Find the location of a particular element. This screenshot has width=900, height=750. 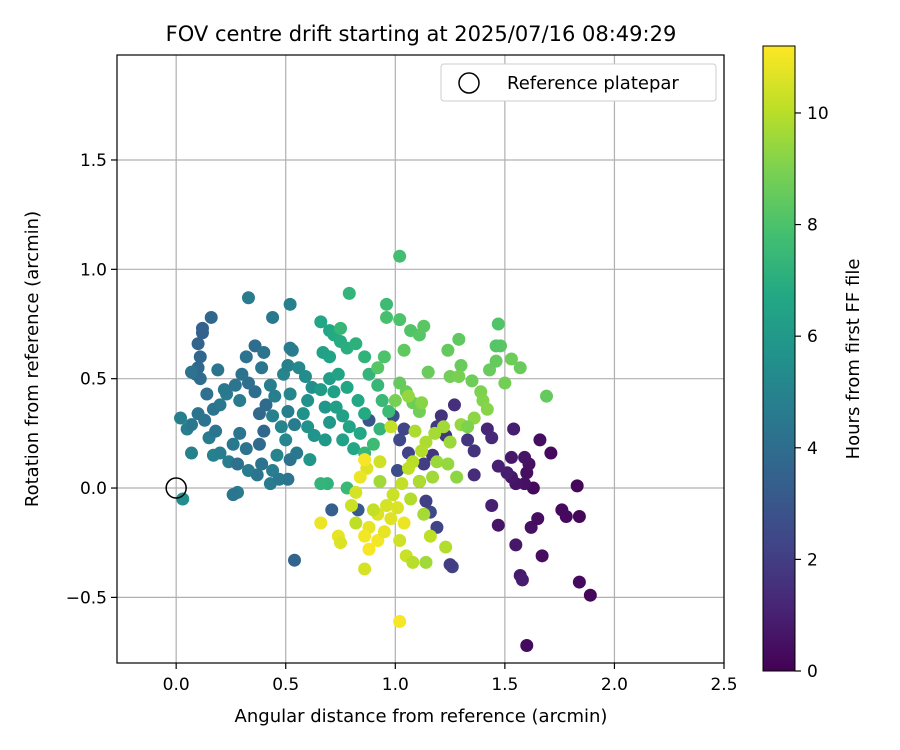

y-tick-label: 0.0 is located at coordinates (93, 489).